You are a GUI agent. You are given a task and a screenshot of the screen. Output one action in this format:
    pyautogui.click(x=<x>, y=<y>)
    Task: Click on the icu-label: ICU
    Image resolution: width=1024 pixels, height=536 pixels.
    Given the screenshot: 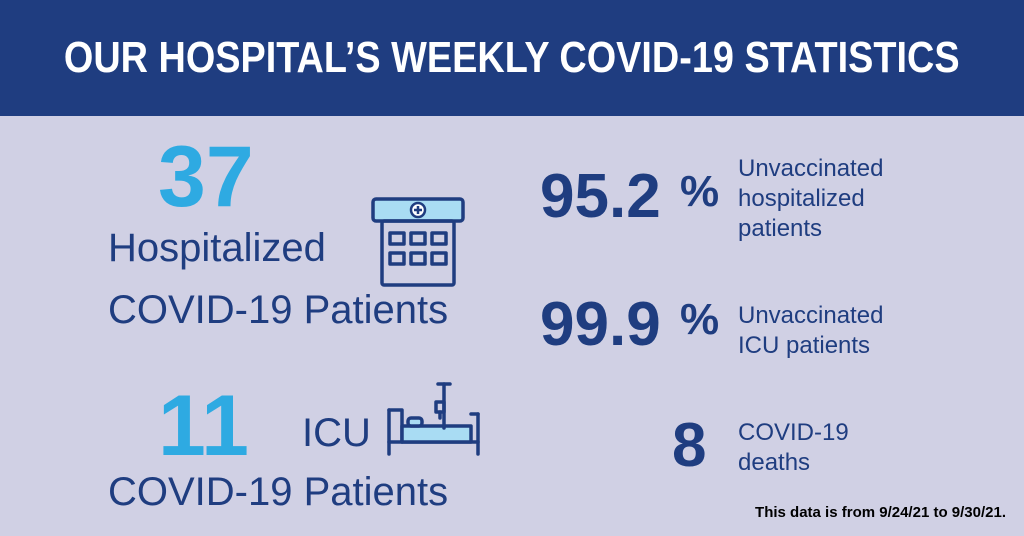 What is the action you would take?
    pyautogui.click(x=336, y=433)
    